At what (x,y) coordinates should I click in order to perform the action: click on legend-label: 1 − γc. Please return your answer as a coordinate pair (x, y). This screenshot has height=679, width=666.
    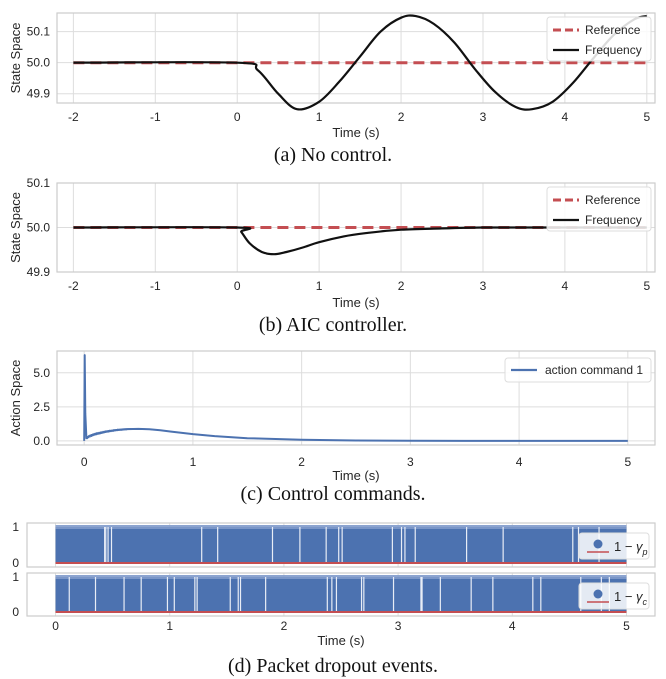
    Looking at the image, I should click on (631, 598).